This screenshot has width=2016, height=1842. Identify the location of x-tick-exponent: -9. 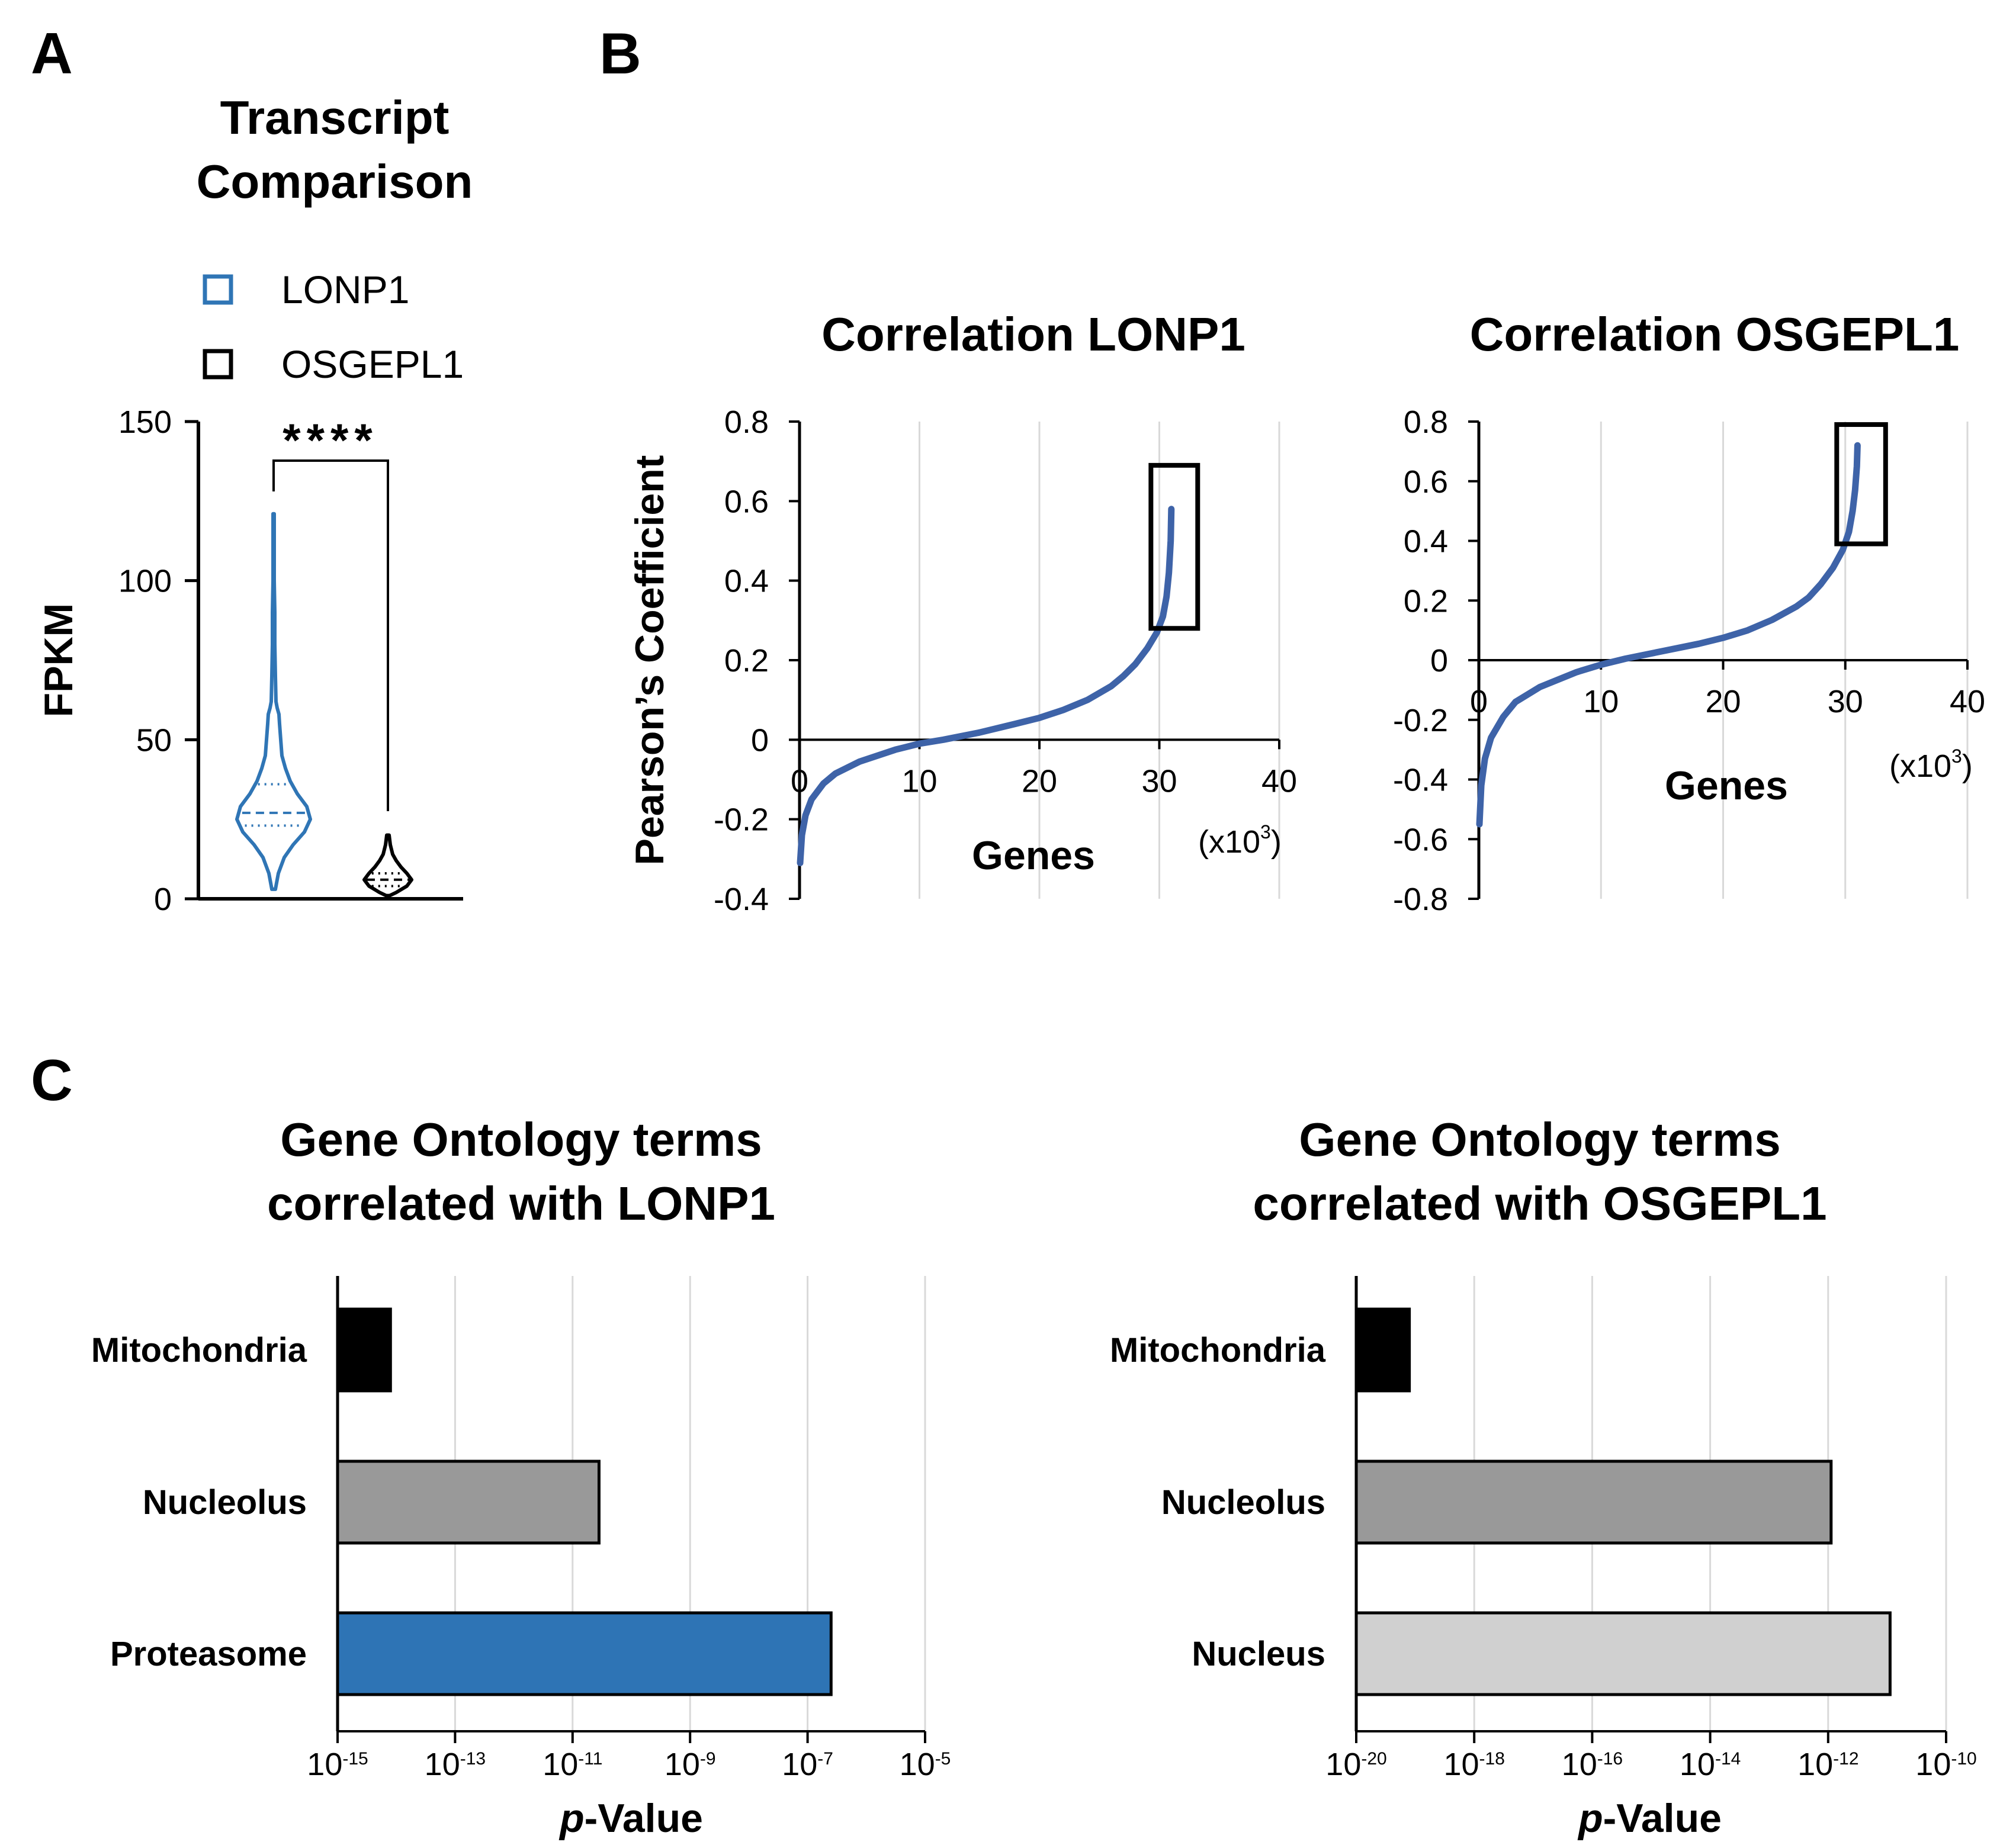
(708, 1759).